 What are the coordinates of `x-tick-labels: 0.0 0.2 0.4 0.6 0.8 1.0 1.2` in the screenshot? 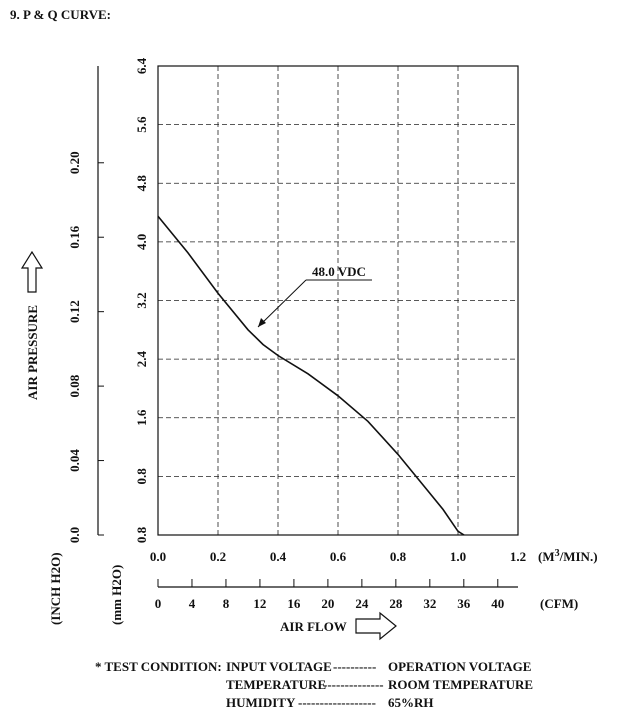 It's located at (338, 556).